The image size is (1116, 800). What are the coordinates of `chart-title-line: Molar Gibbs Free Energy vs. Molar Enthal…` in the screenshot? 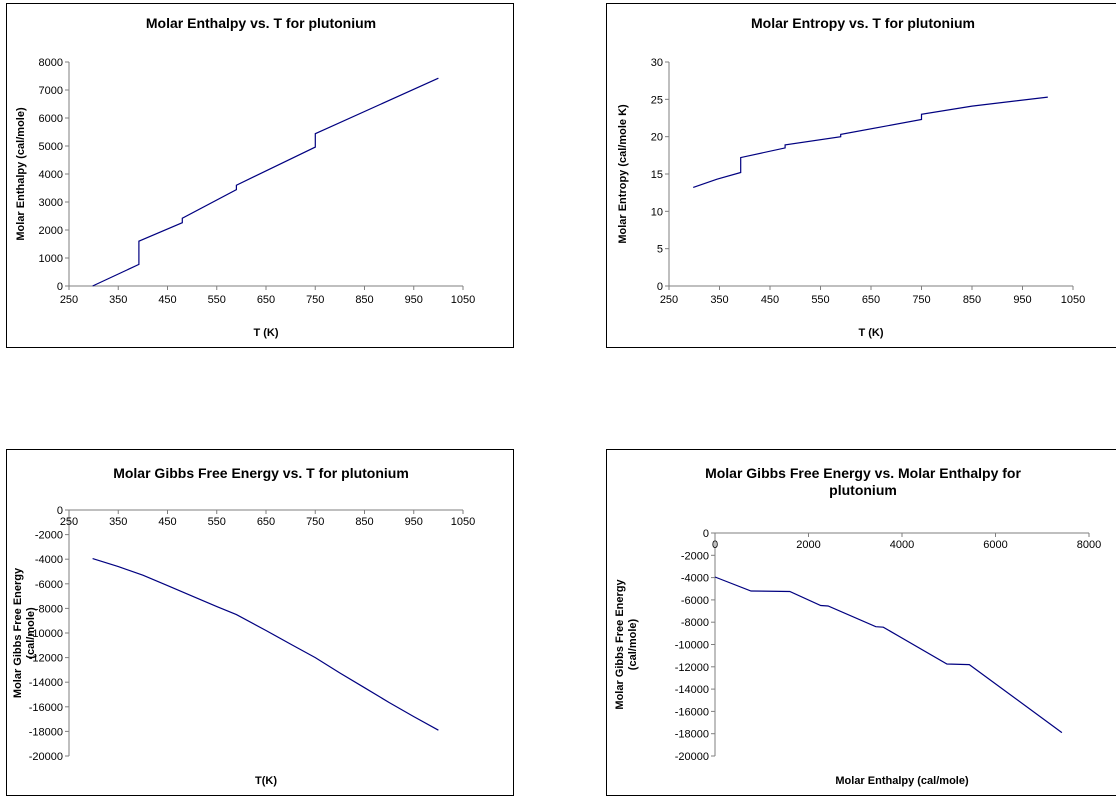 It's located at (863, 473).